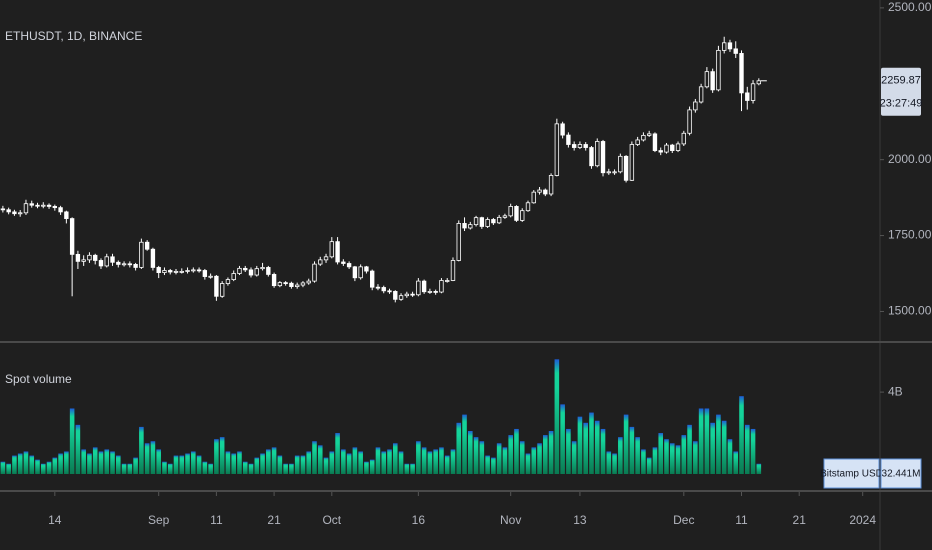 Image resolution: width=932 pixels, height=550 pixels. I want to click on y-tick-label: 2500.00, so click(910, 7).